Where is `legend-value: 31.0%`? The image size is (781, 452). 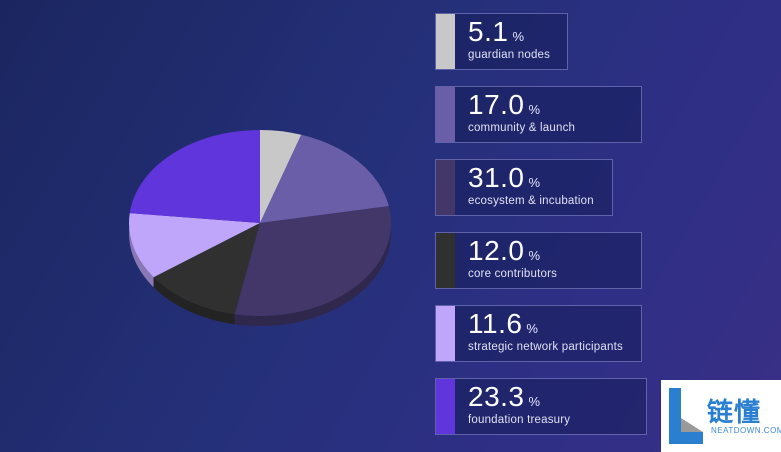 legend-value: 31.0% is located at coordinates (504, 178).